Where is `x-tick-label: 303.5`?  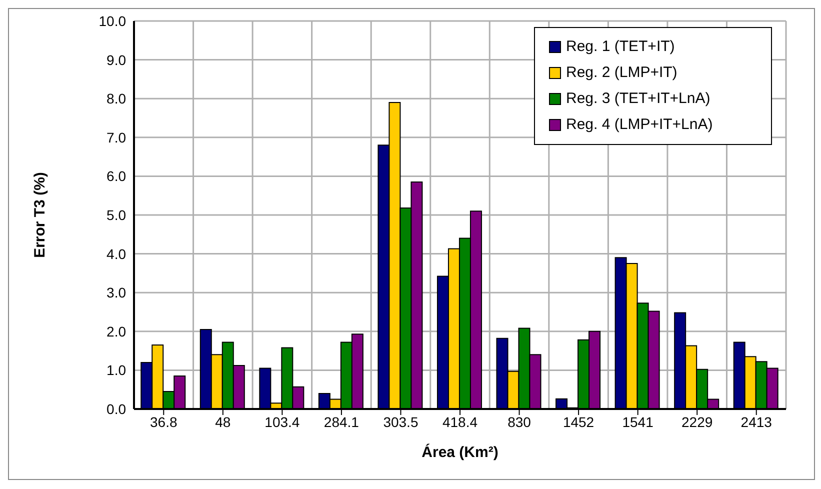 x-tick-label: 303.5 is located at coordinates (400, 422).